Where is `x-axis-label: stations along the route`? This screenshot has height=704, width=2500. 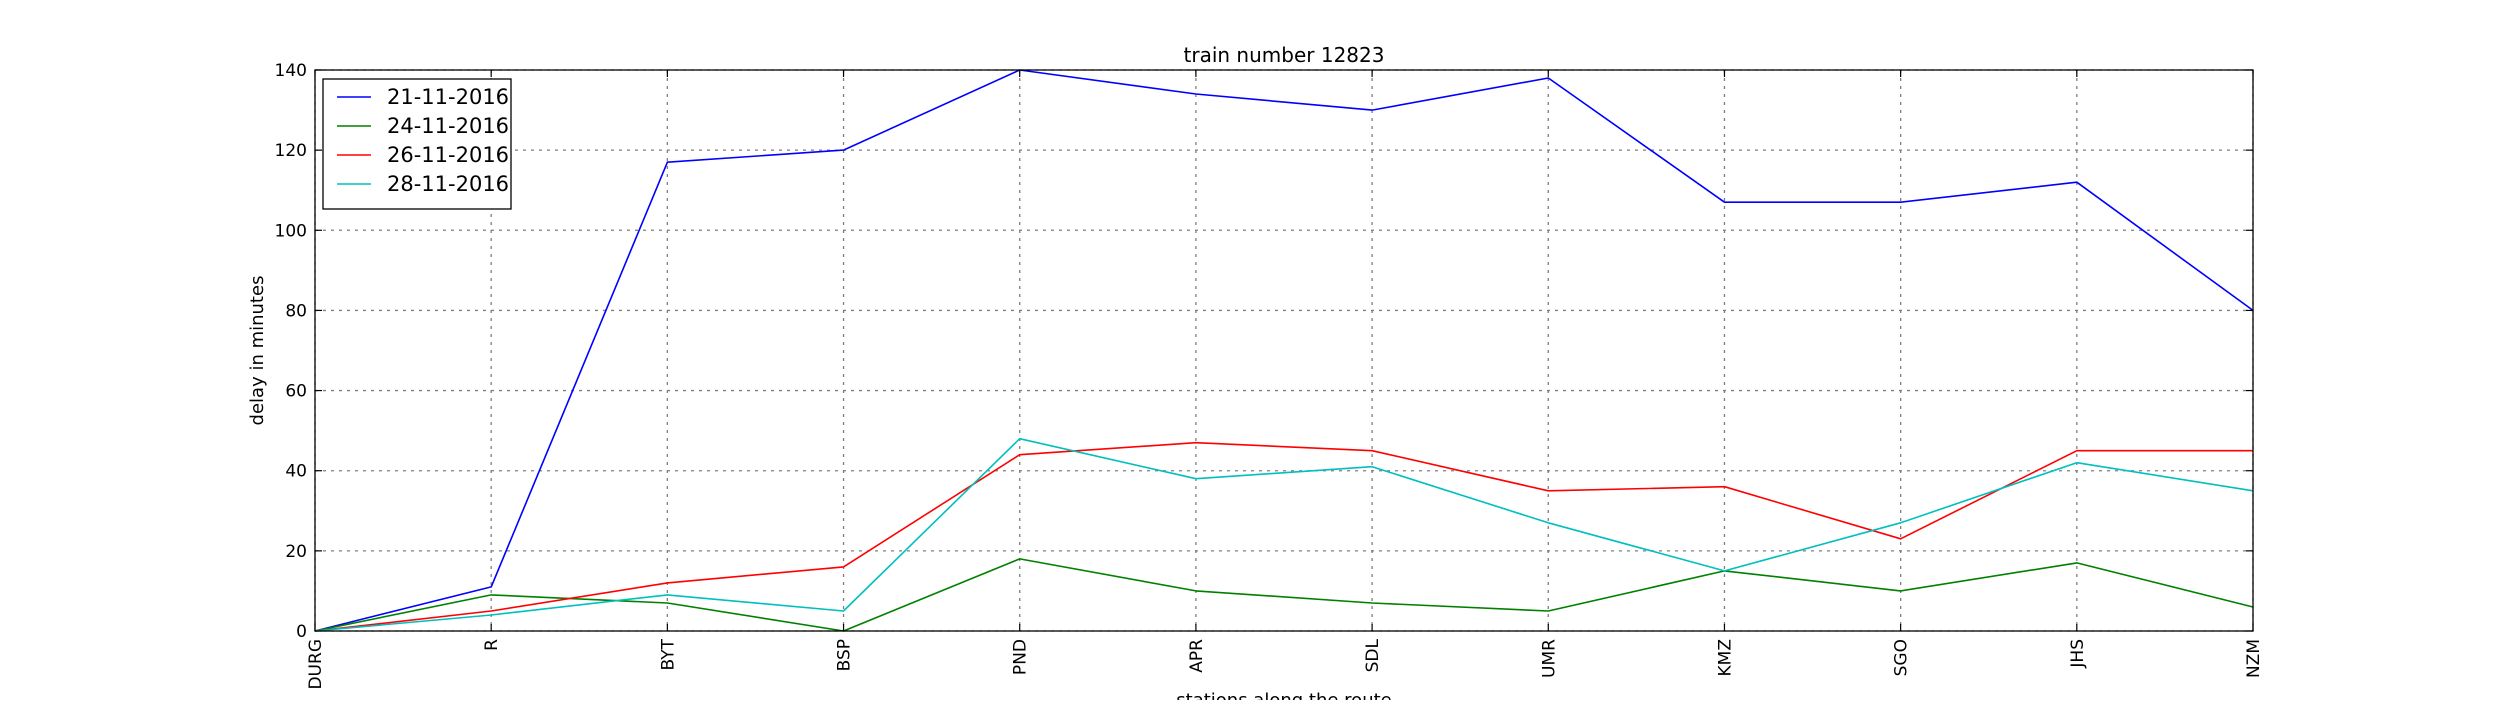 x-axis-label: stations along the route is located at coordinates (1283, 695).